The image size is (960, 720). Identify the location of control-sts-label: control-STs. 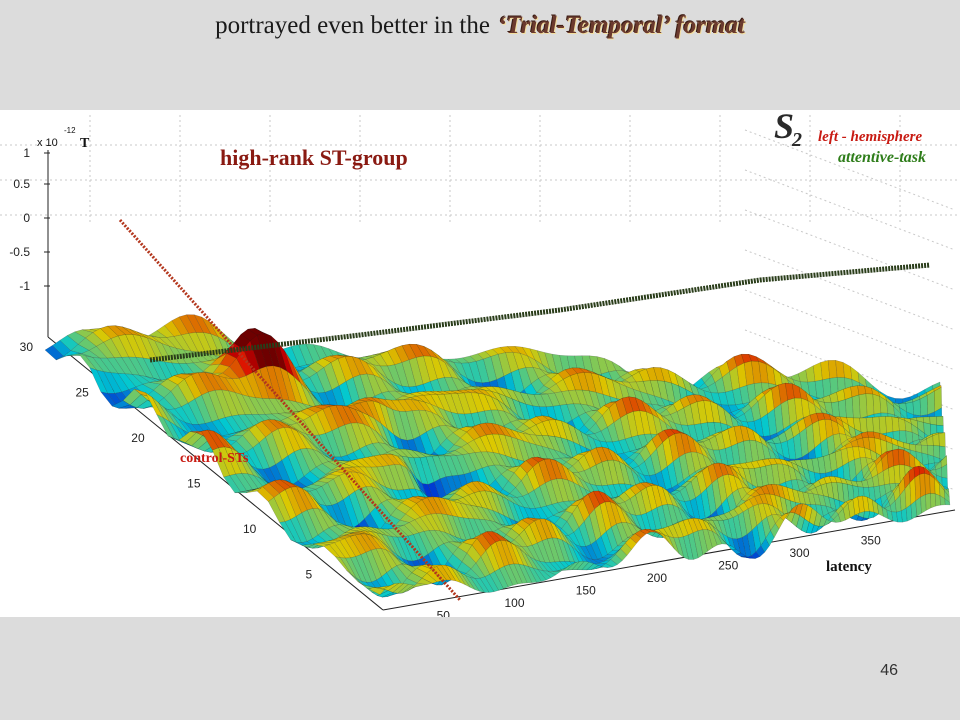
(214, 458).